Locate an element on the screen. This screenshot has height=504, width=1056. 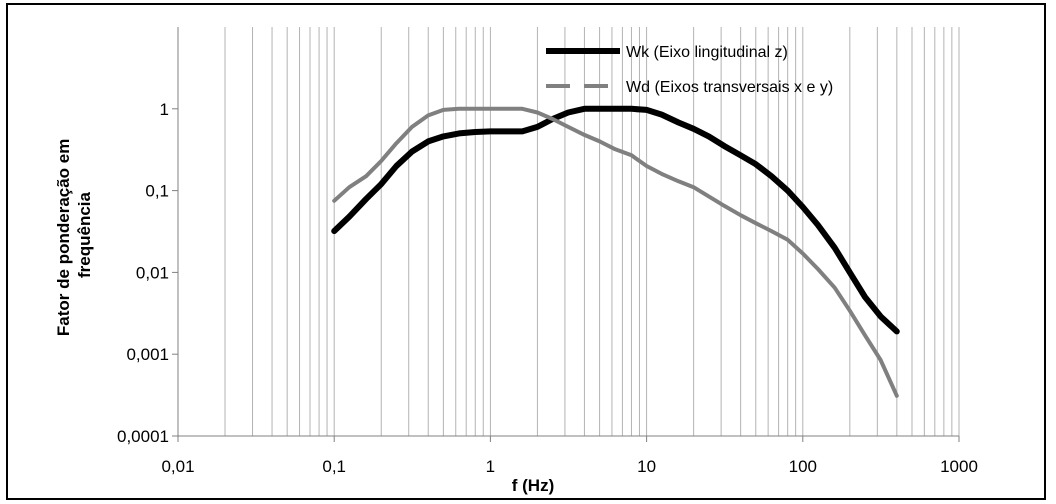
x-tick-label: 1 is located at coordinates (490, 466).